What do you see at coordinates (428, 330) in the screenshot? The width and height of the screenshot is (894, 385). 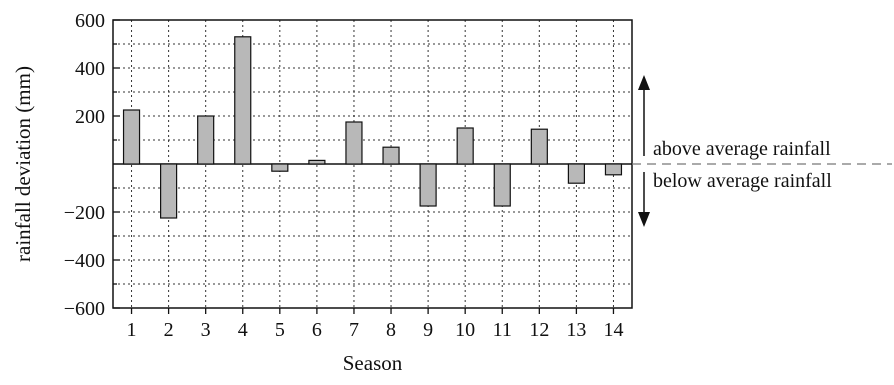 I see `x-tick-label: 9` at bounding box center [428, 330].